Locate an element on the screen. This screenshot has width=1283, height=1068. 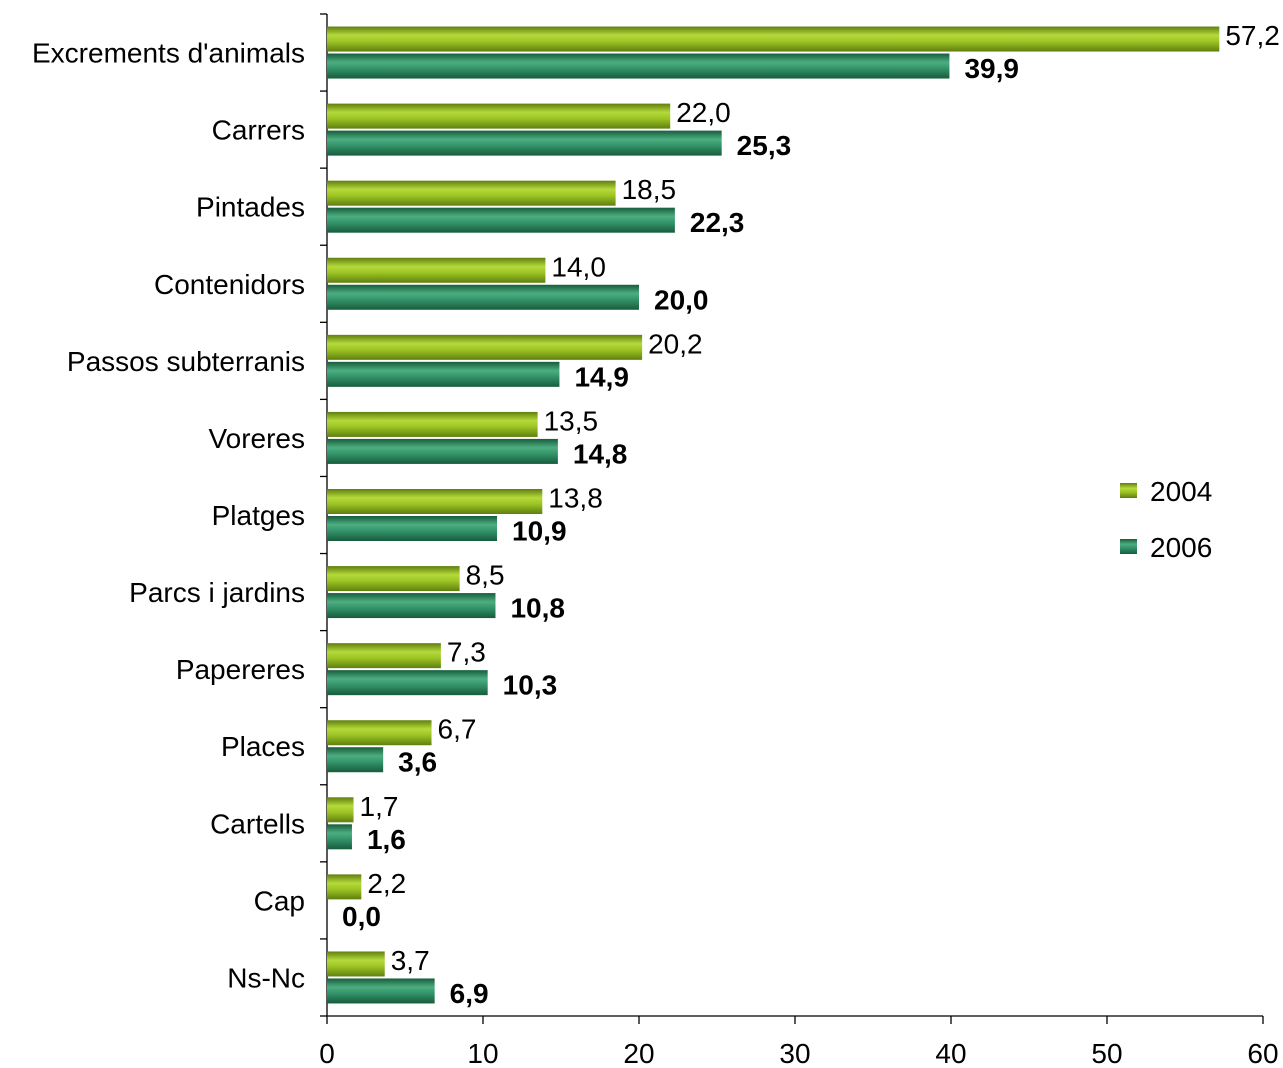
category-label: Parcs i jardins is located at coordinates (217, 592).